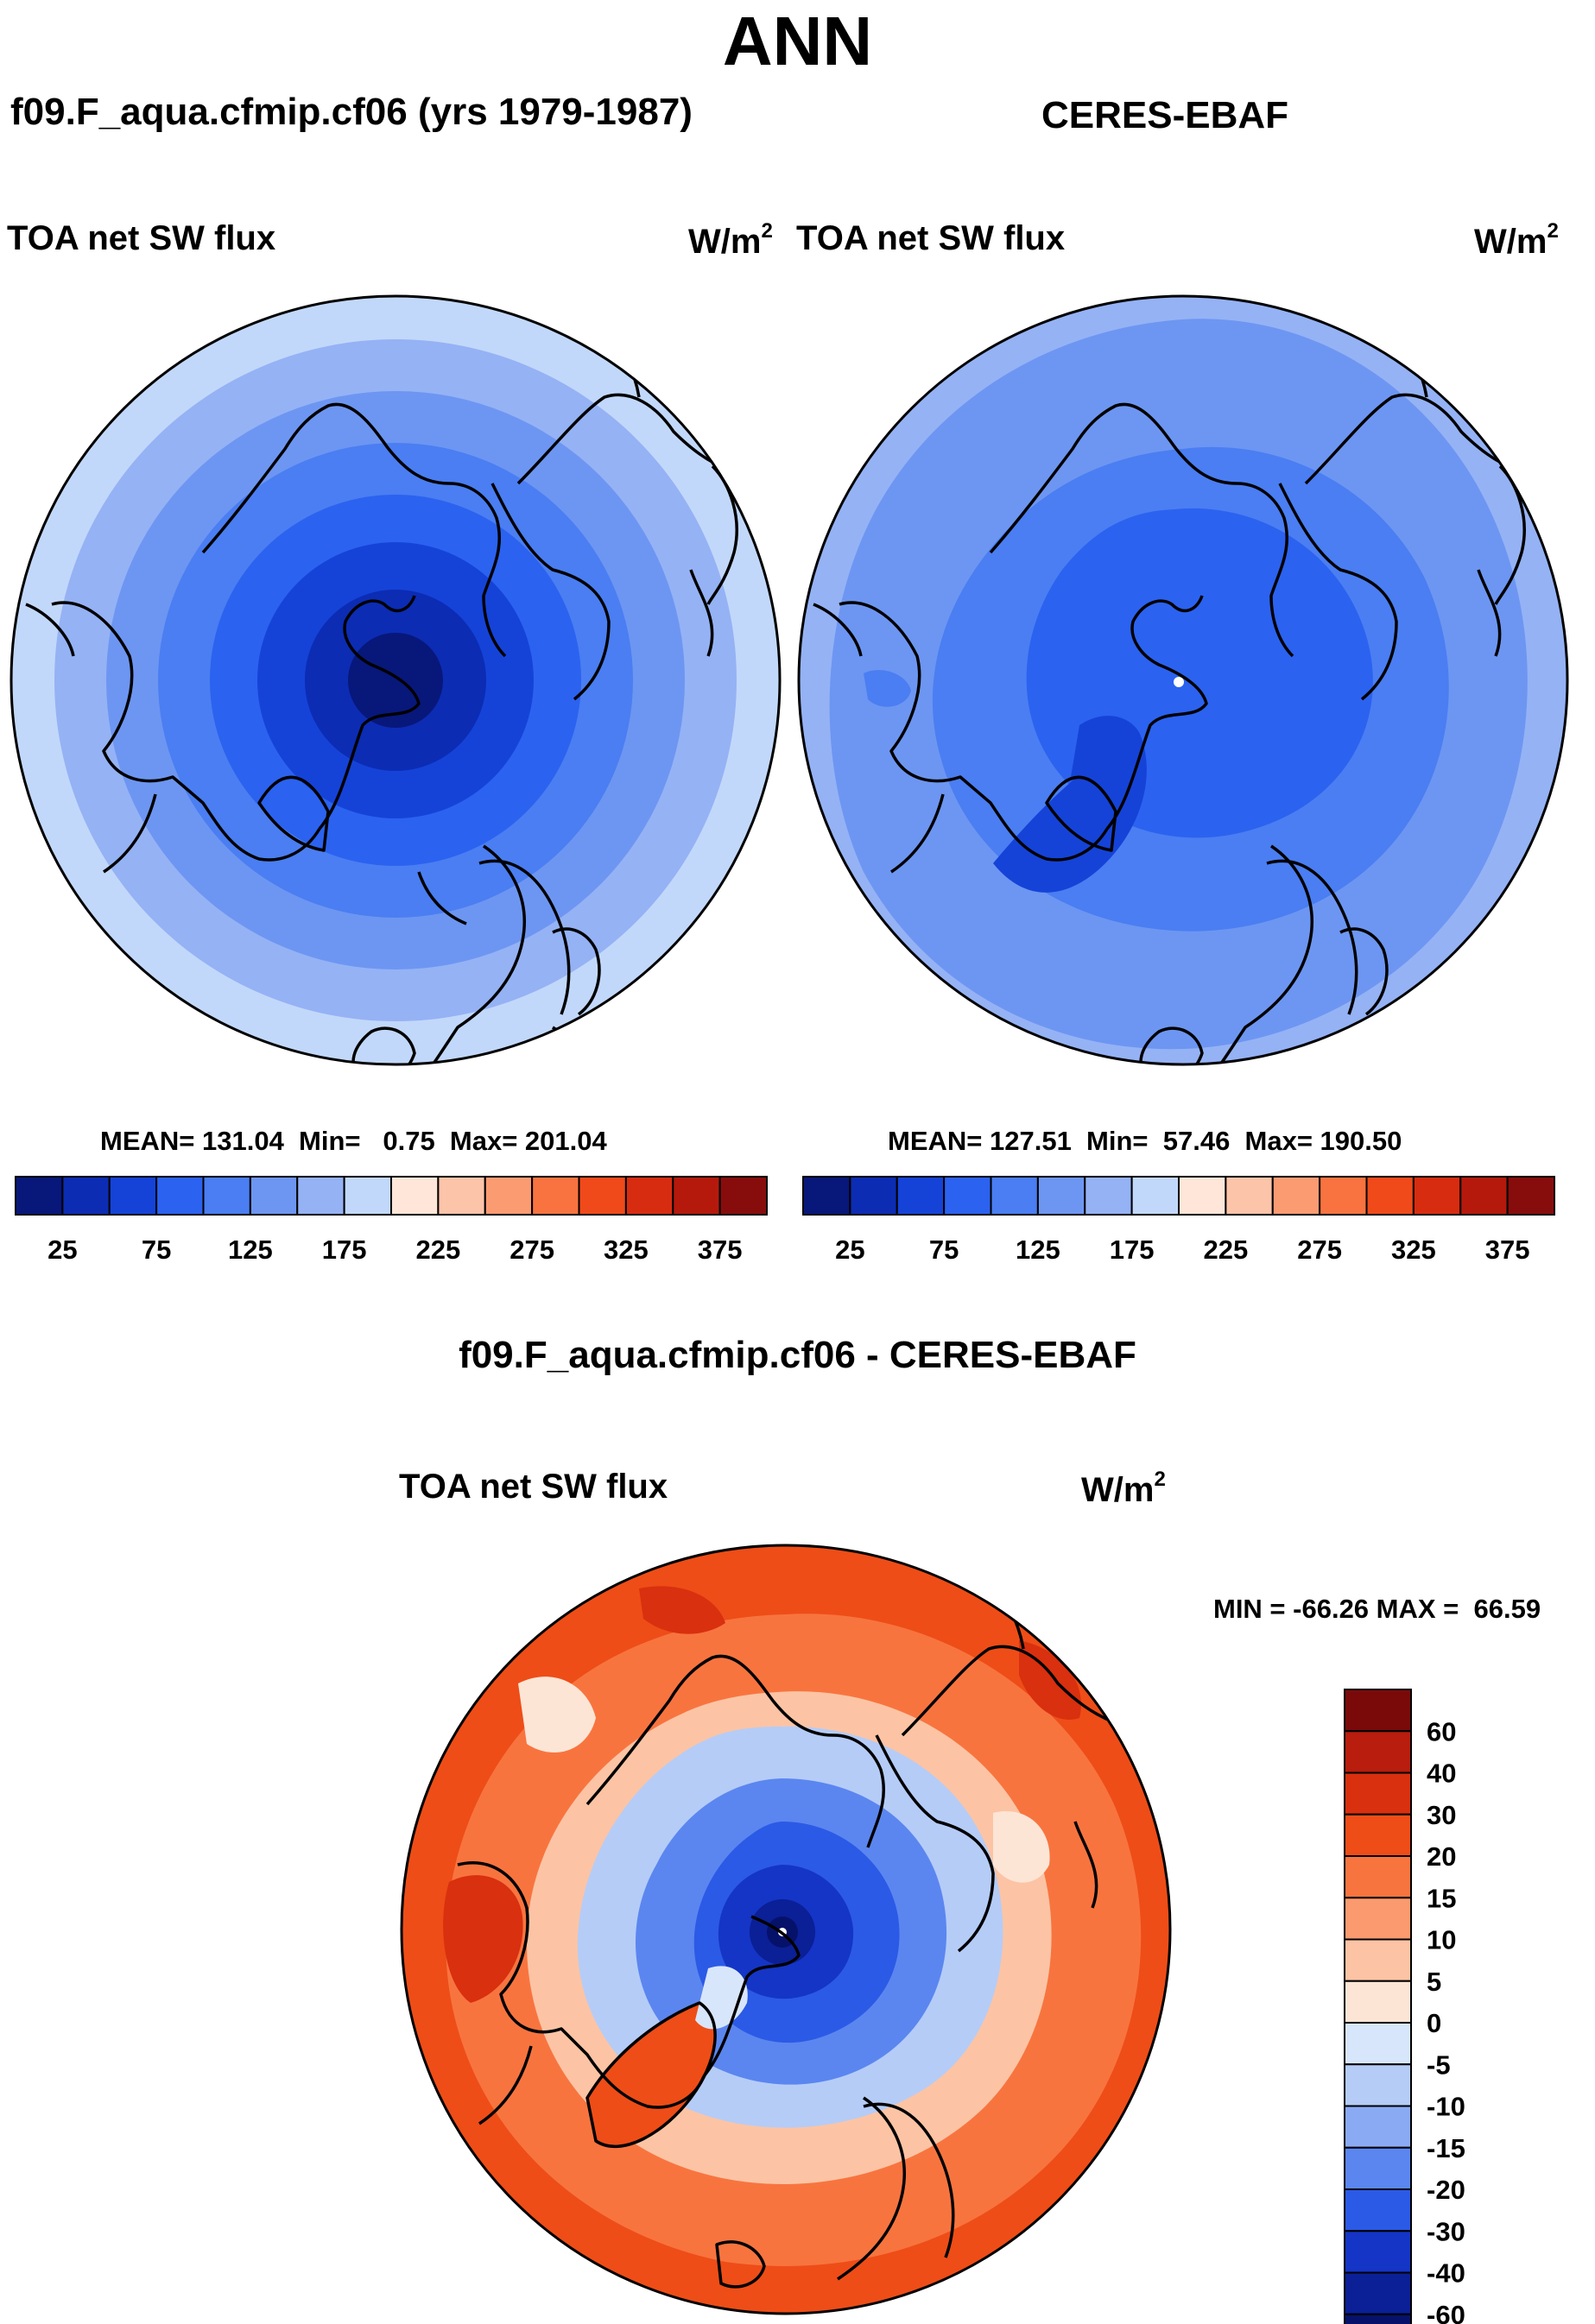 The width and height of the screenshot is (1595, 2324). I want to click on panel2-units-label: W/m2, so click(1516, 240).